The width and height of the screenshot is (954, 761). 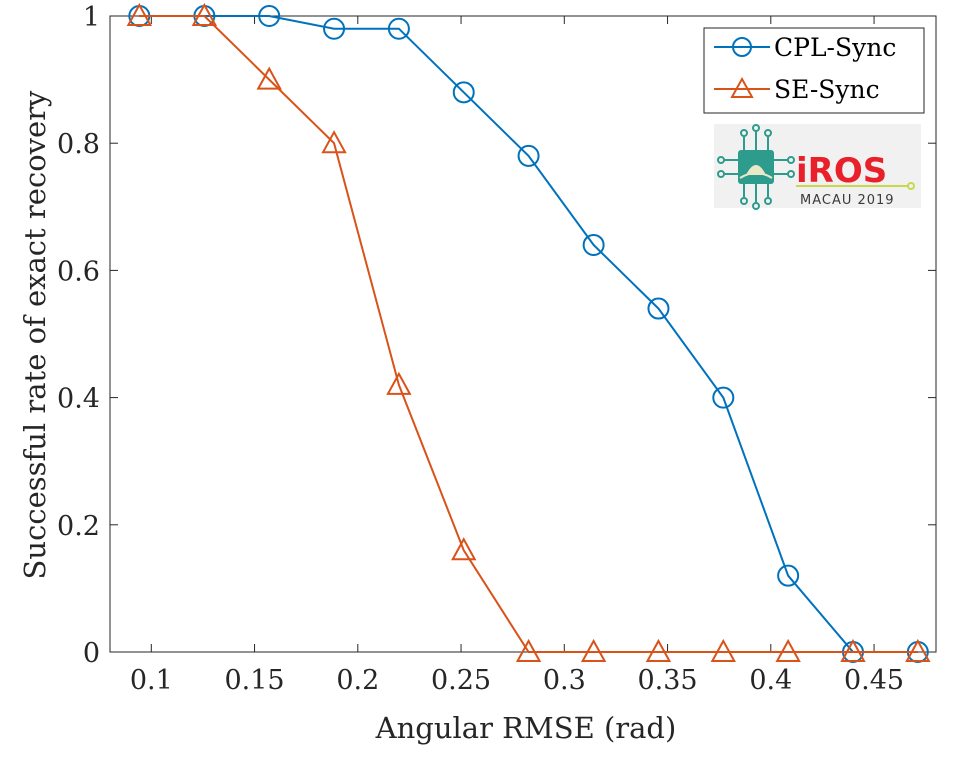 I want to click on logo-title: iROS, so click(x=841, y=171).